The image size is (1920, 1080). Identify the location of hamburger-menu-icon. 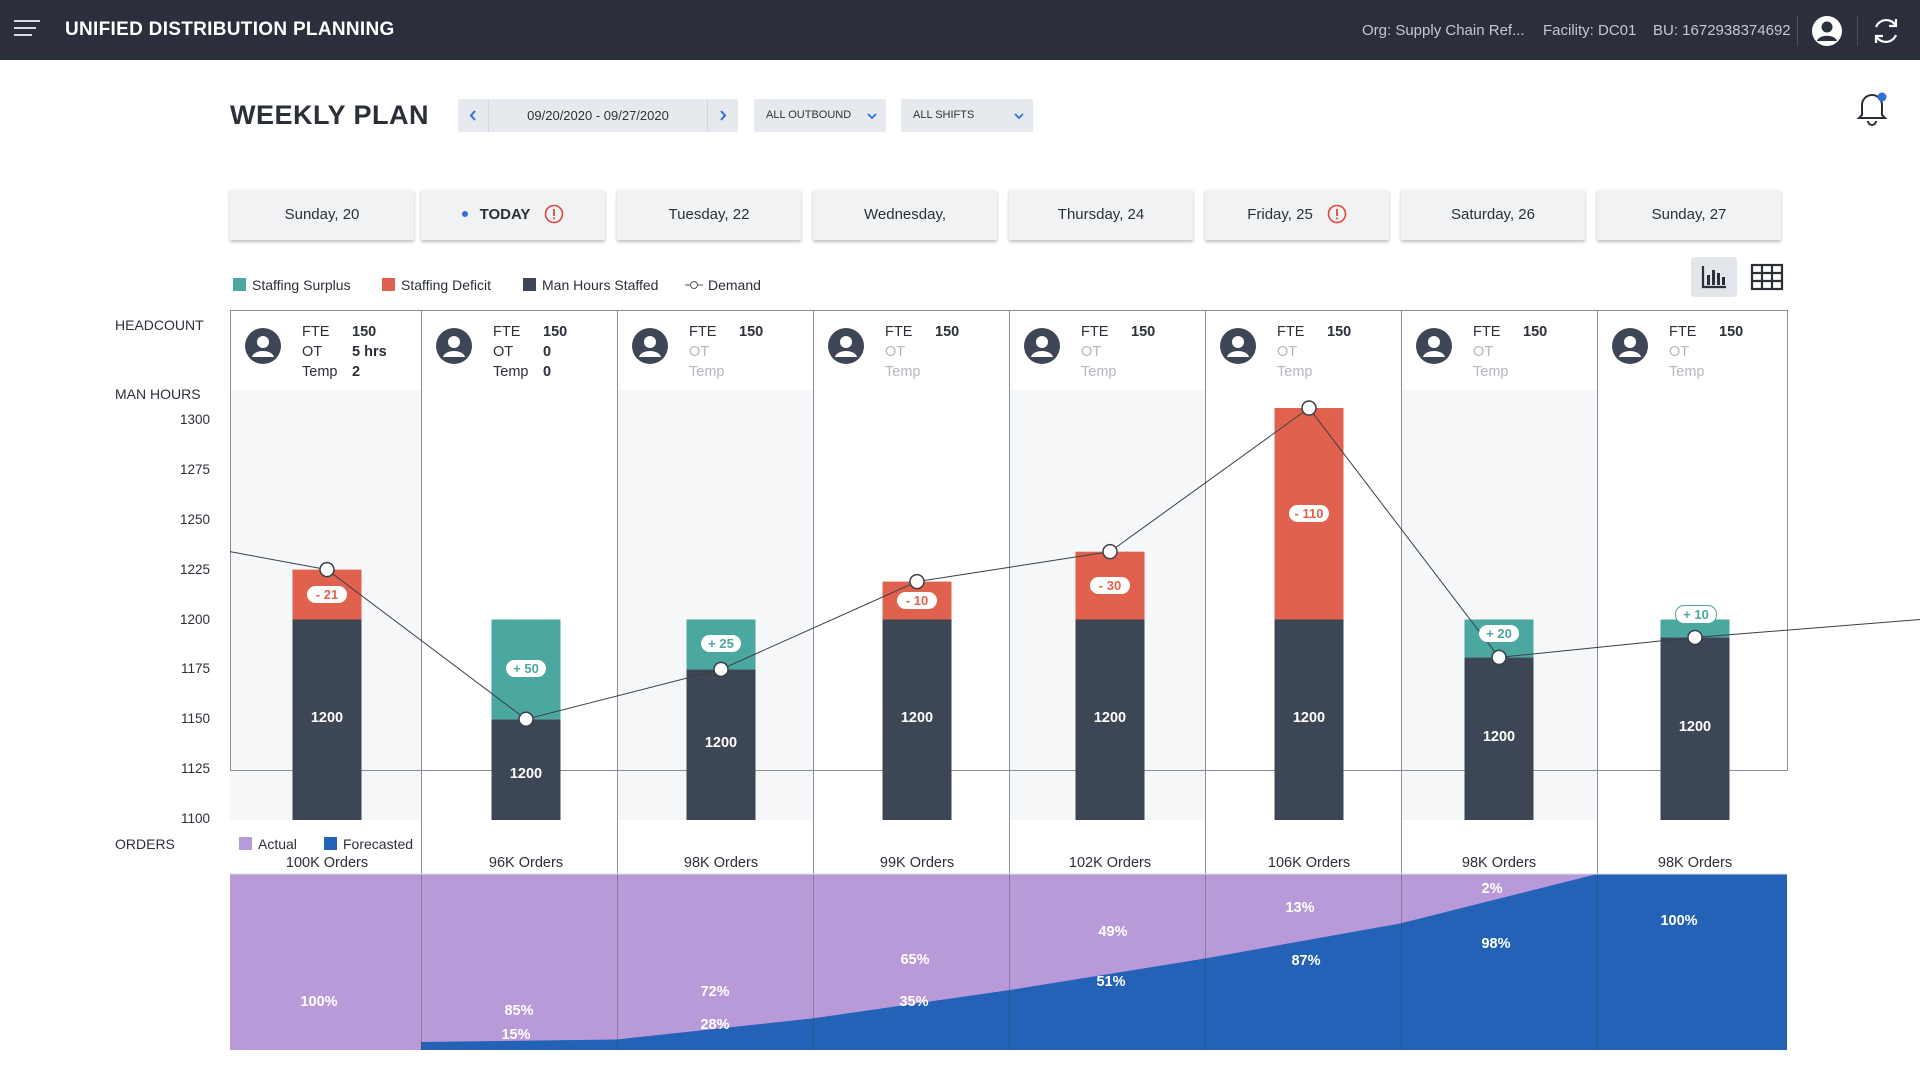
(27, 30).